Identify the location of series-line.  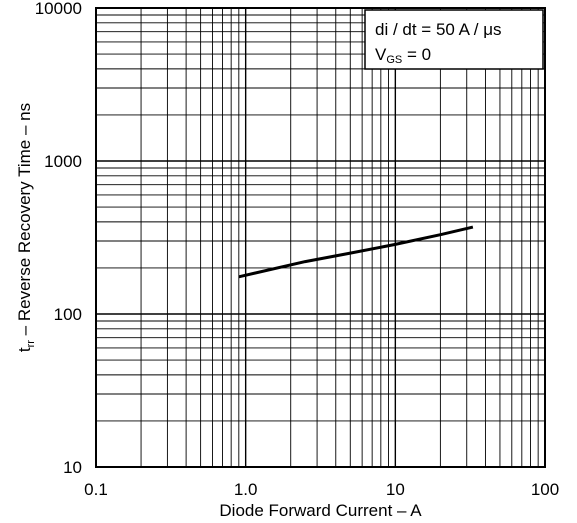
(356, 252).